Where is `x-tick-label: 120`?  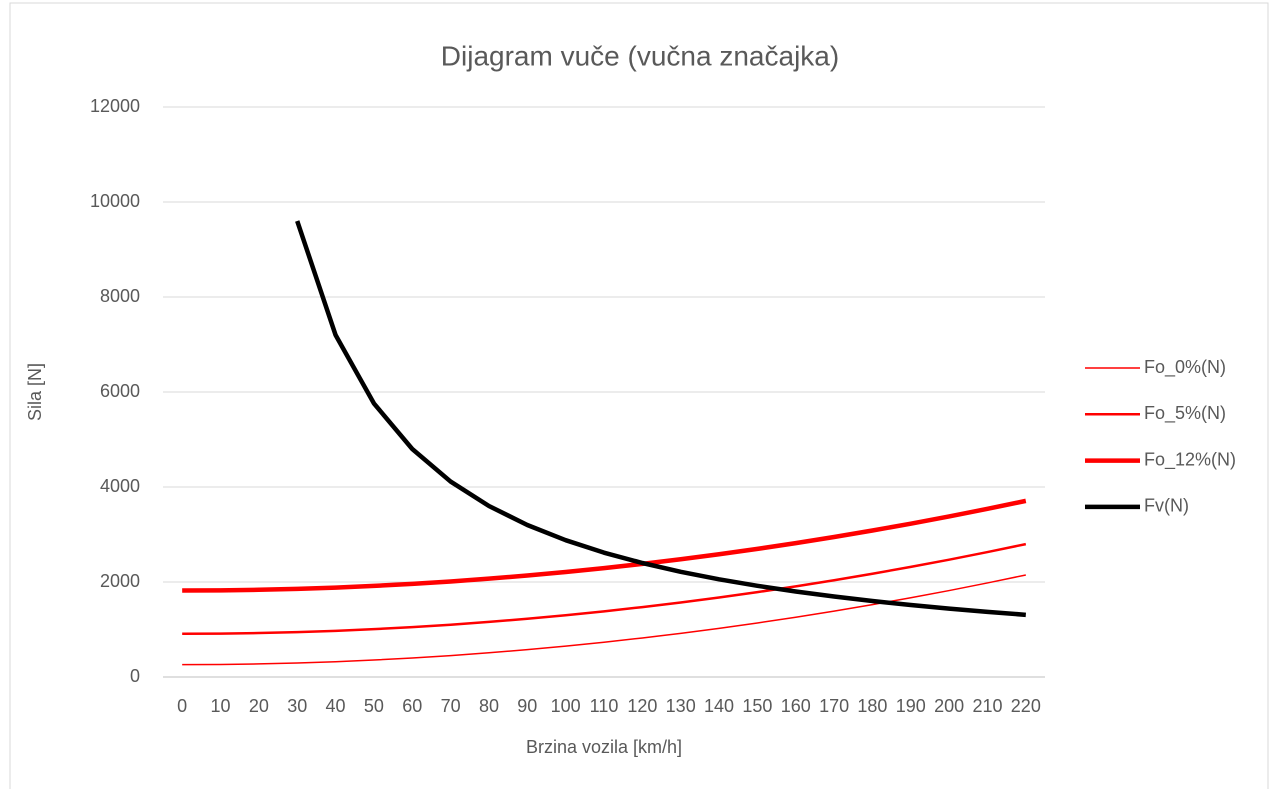 x-tick-label: 120 is located at coordinates (642, 706).